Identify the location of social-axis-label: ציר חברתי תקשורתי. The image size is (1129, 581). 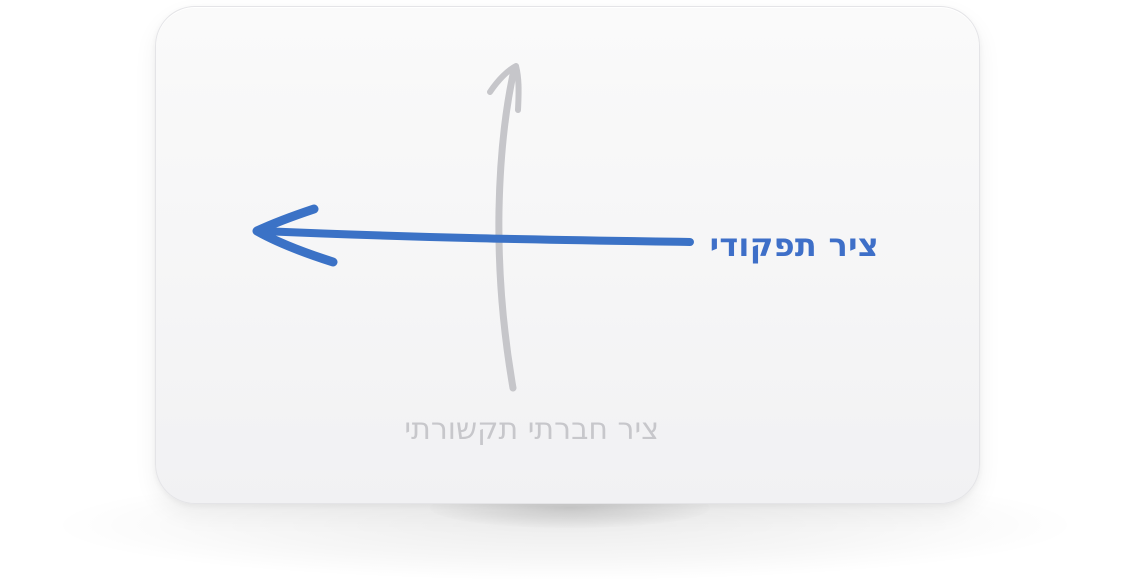
(531, 429).